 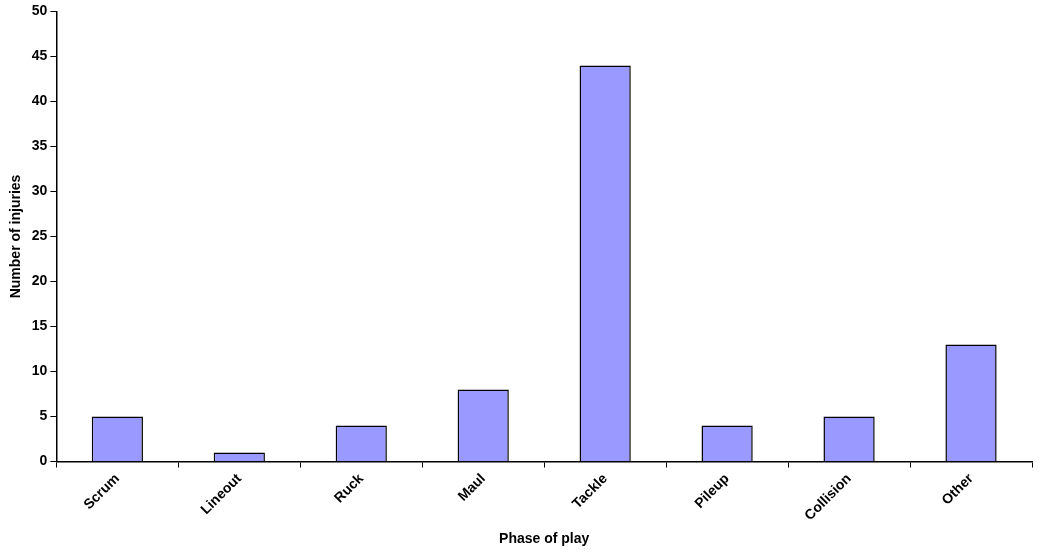 I want to click on y-tick-label: 10, so click(x=39, y=370).